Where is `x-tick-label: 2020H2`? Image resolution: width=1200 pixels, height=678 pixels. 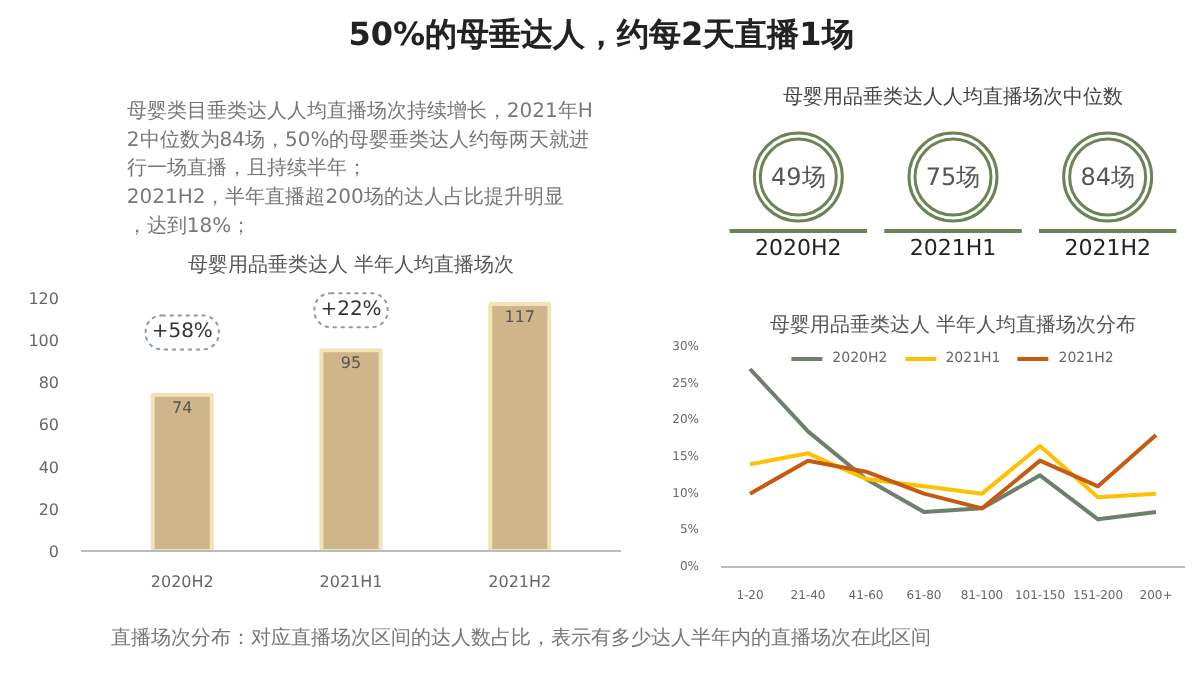
x-tick-label: 2020H2 is located at coordinates (182, 582).